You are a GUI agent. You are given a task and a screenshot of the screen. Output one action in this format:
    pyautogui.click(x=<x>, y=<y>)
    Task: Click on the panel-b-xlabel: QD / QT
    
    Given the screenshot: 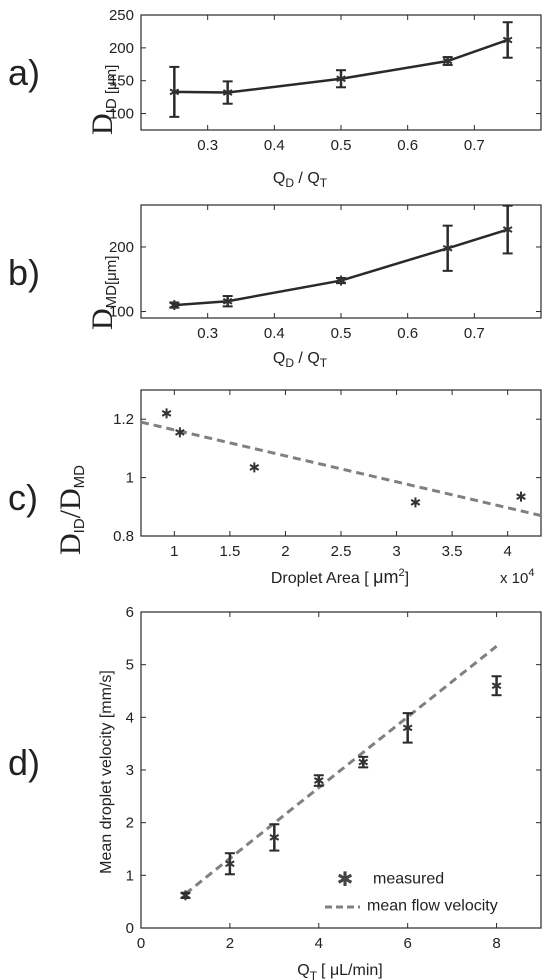 What is the action you would take?
    pyautogui.click(x=300, y=360)
    